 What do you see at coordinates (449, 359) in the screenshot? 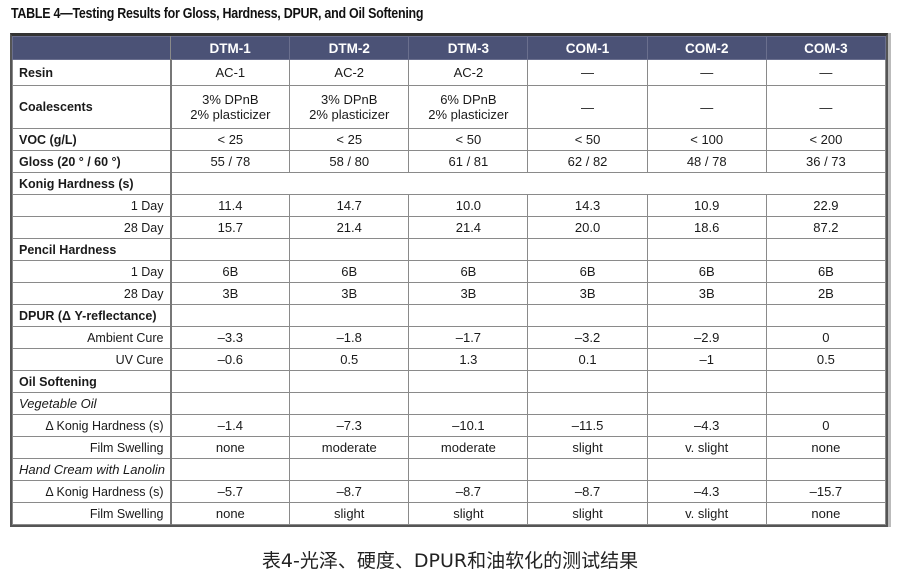
I see `table-row-dpur-uv: UV Cure –0.6 0.5 1.3 0.1 –1 0.5` at bounding box center [449, 359].